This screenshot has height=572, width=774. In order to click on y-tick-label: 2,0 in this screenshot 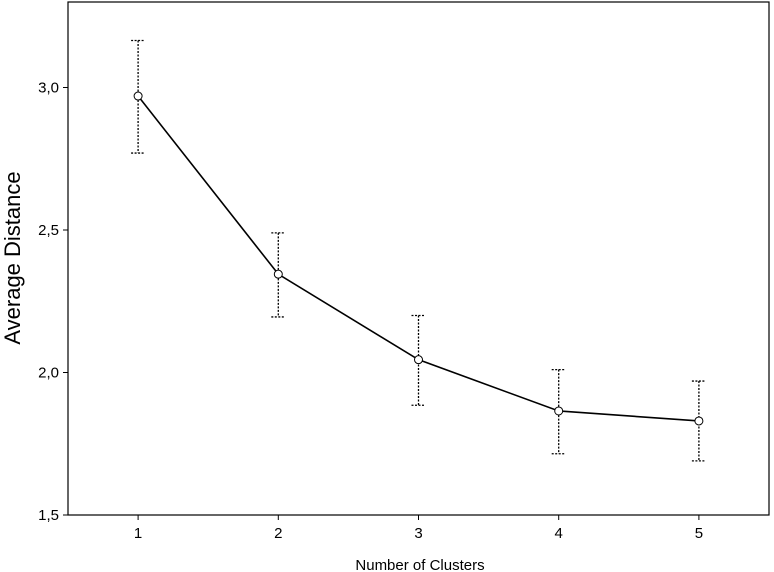, I will do `click(48, 373)`.